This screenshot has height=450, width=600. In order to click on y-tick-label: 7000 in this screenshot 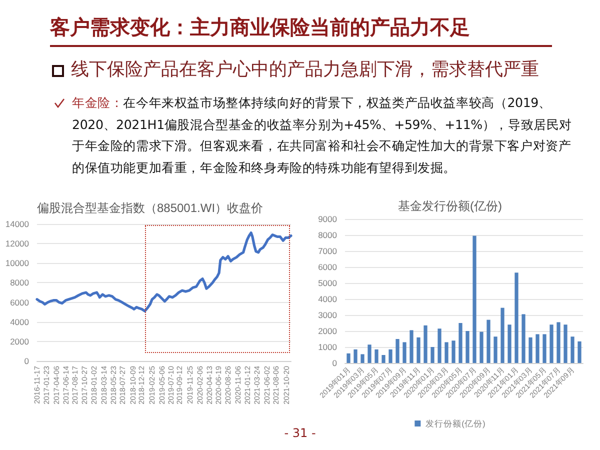, I will do `click(328, 251)`.